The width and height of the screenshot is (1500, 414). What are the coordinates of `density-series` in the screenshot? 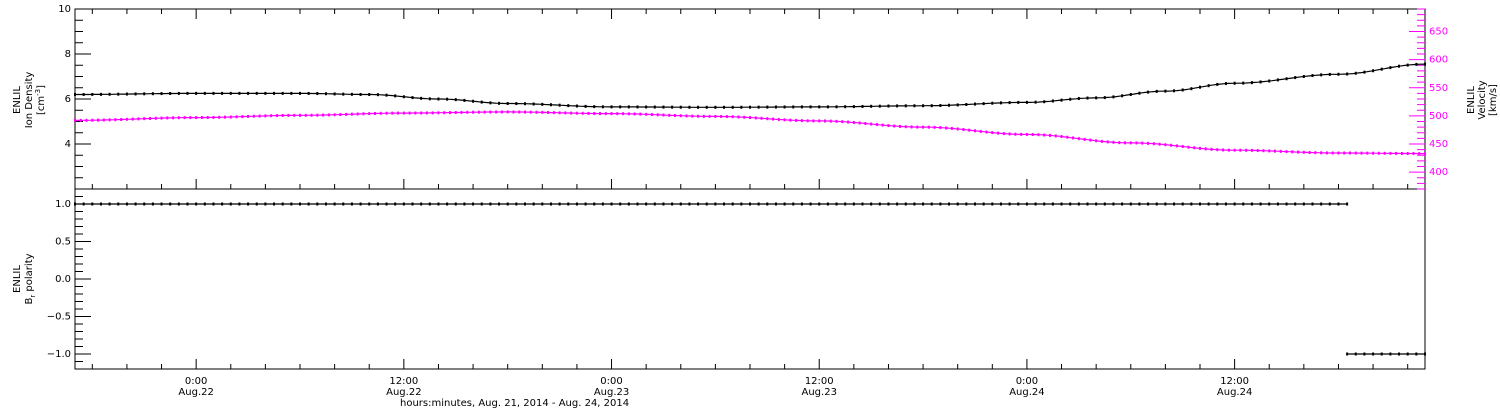 It's located at (750, 85).